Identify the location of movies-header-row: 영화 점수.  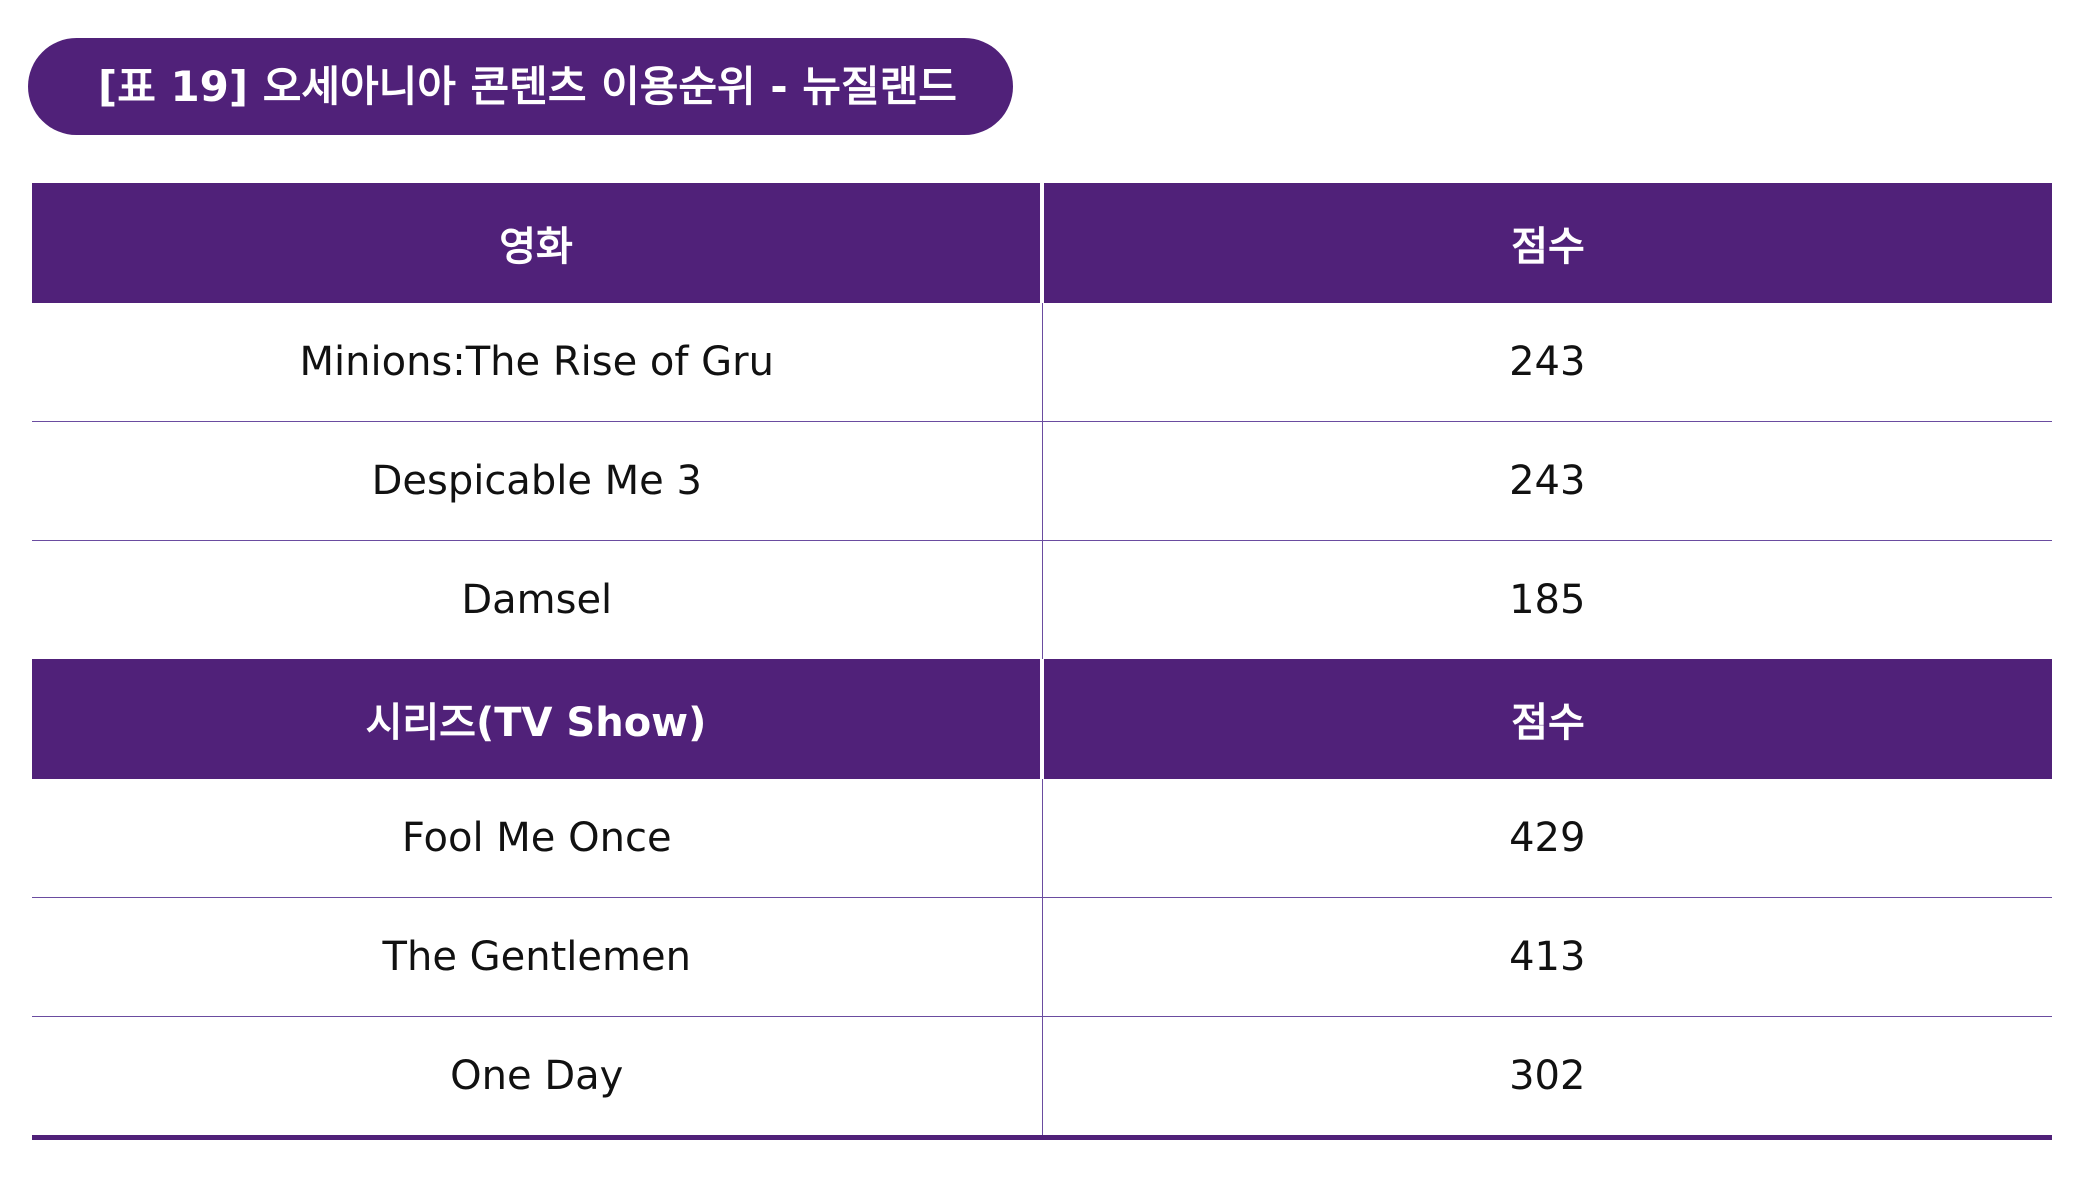
(1042, 243).